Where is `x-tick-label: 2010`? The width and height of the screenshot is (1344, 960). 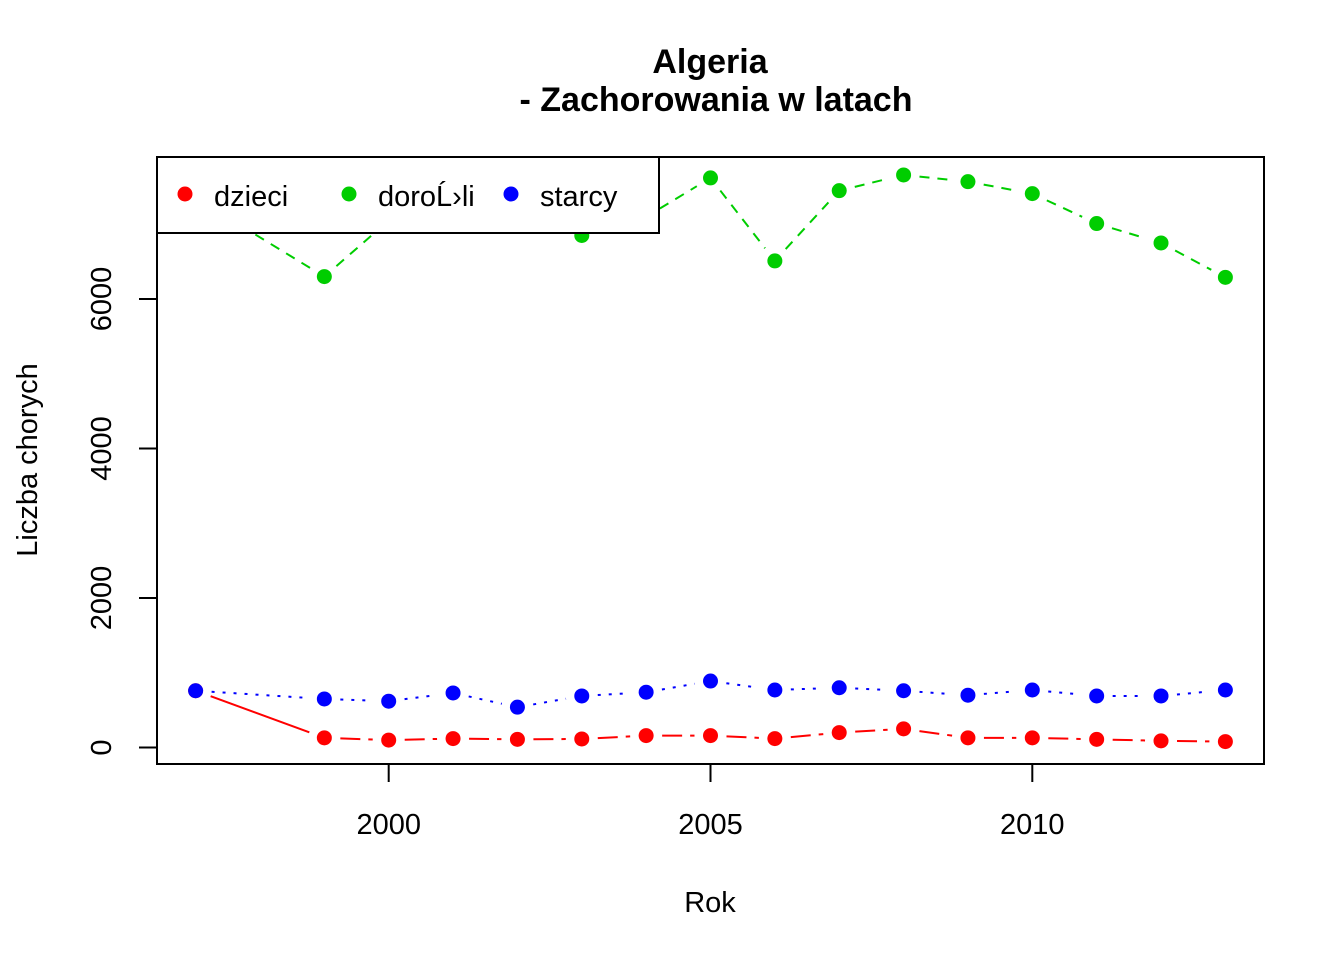 x-tick-label: 2010 is located at coordinates (1032, 825).